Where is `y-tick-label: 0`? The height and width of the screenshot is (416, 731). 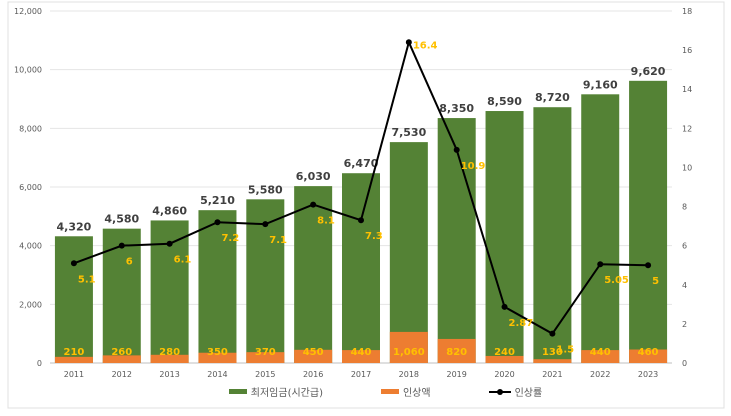 y-tick-label: 0 is located at coordinates (39, 363).